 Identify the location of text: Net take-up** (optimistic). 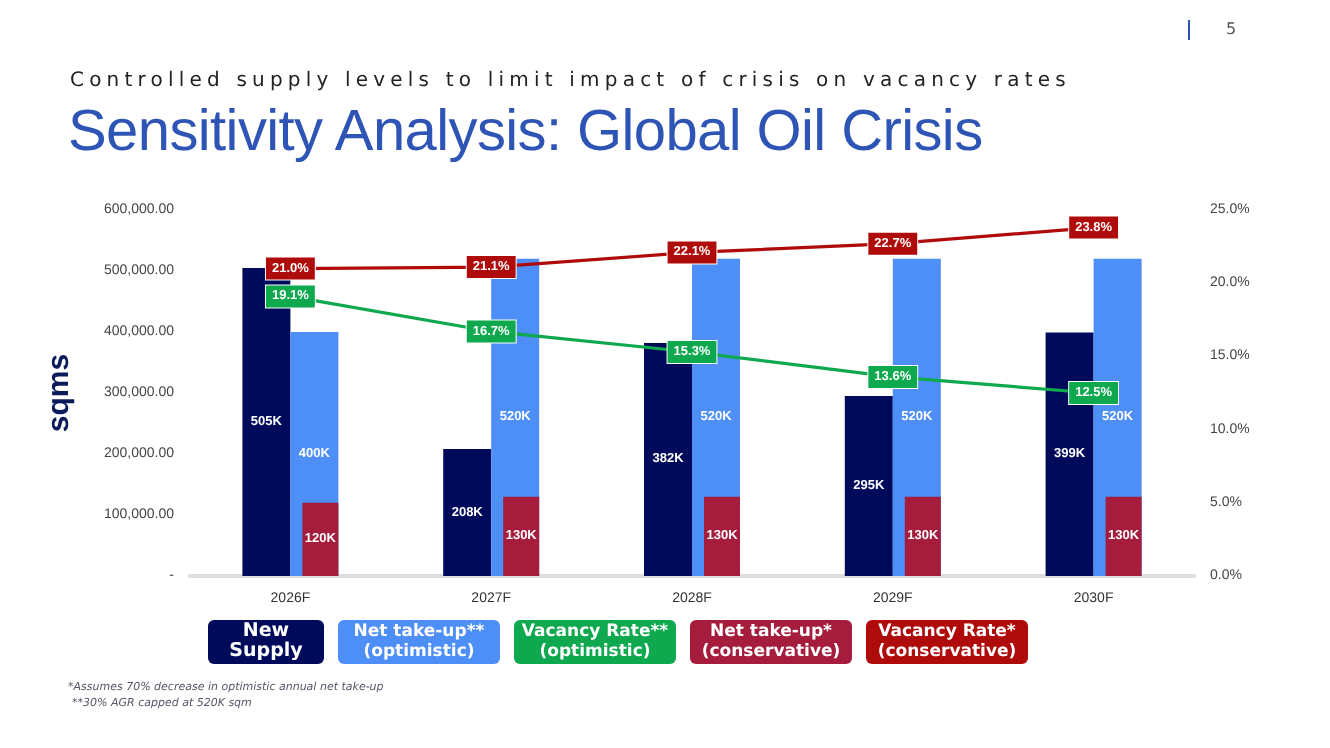
(419, 642).